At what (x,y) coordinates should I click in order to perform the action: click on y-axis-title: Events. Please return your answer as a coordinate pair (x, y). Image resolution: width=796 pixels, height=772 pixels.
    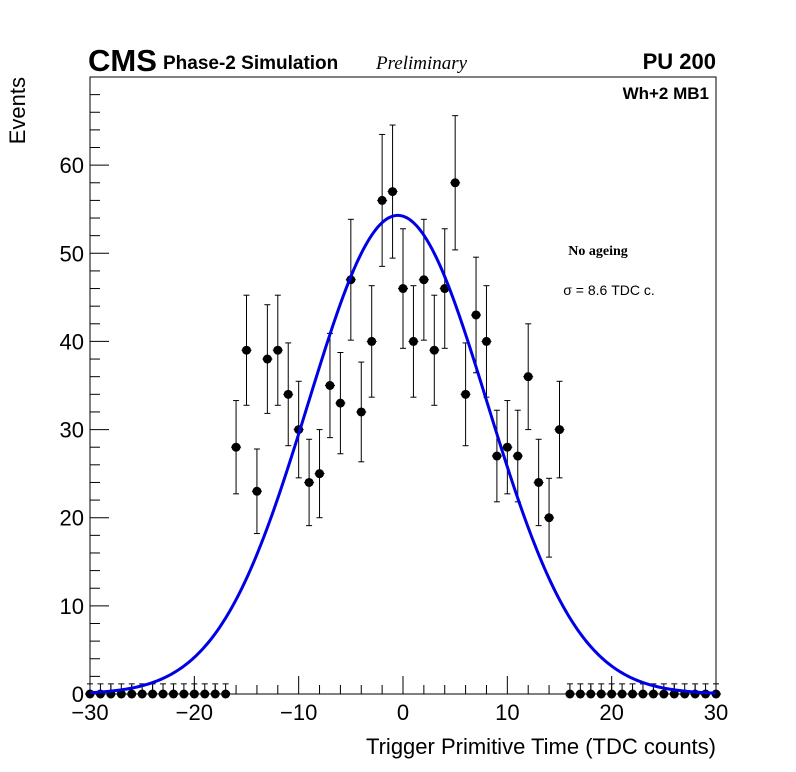
    Looking at the image, I should click on (17, 110).